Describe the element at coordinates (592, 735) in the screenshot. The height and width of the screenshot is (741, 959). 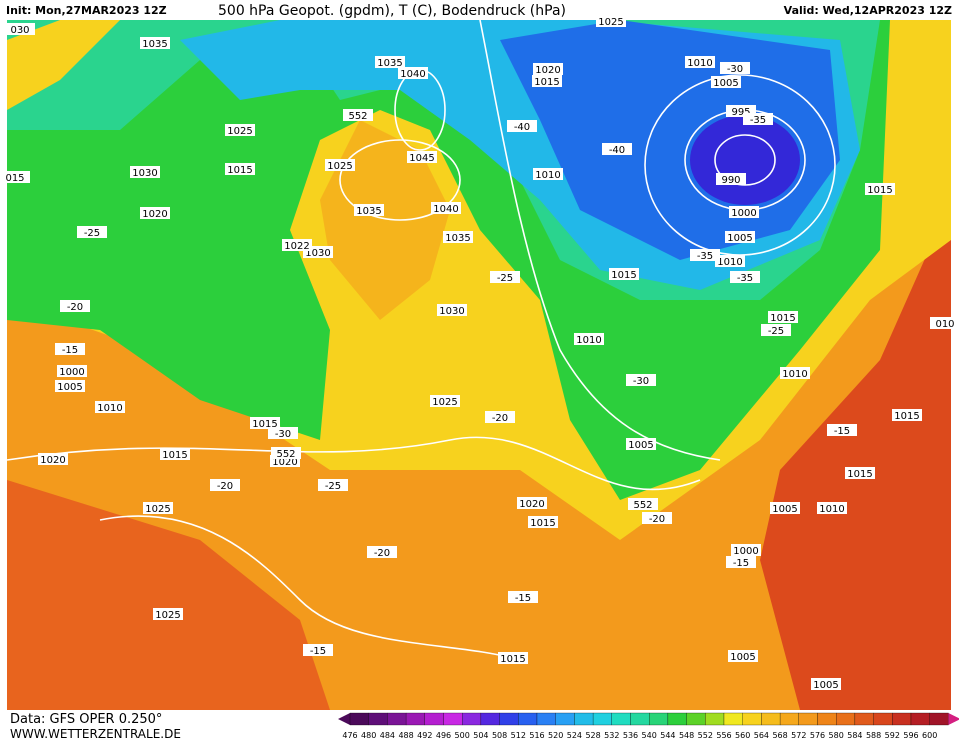
I see `colorbar-label: 528` at that location.